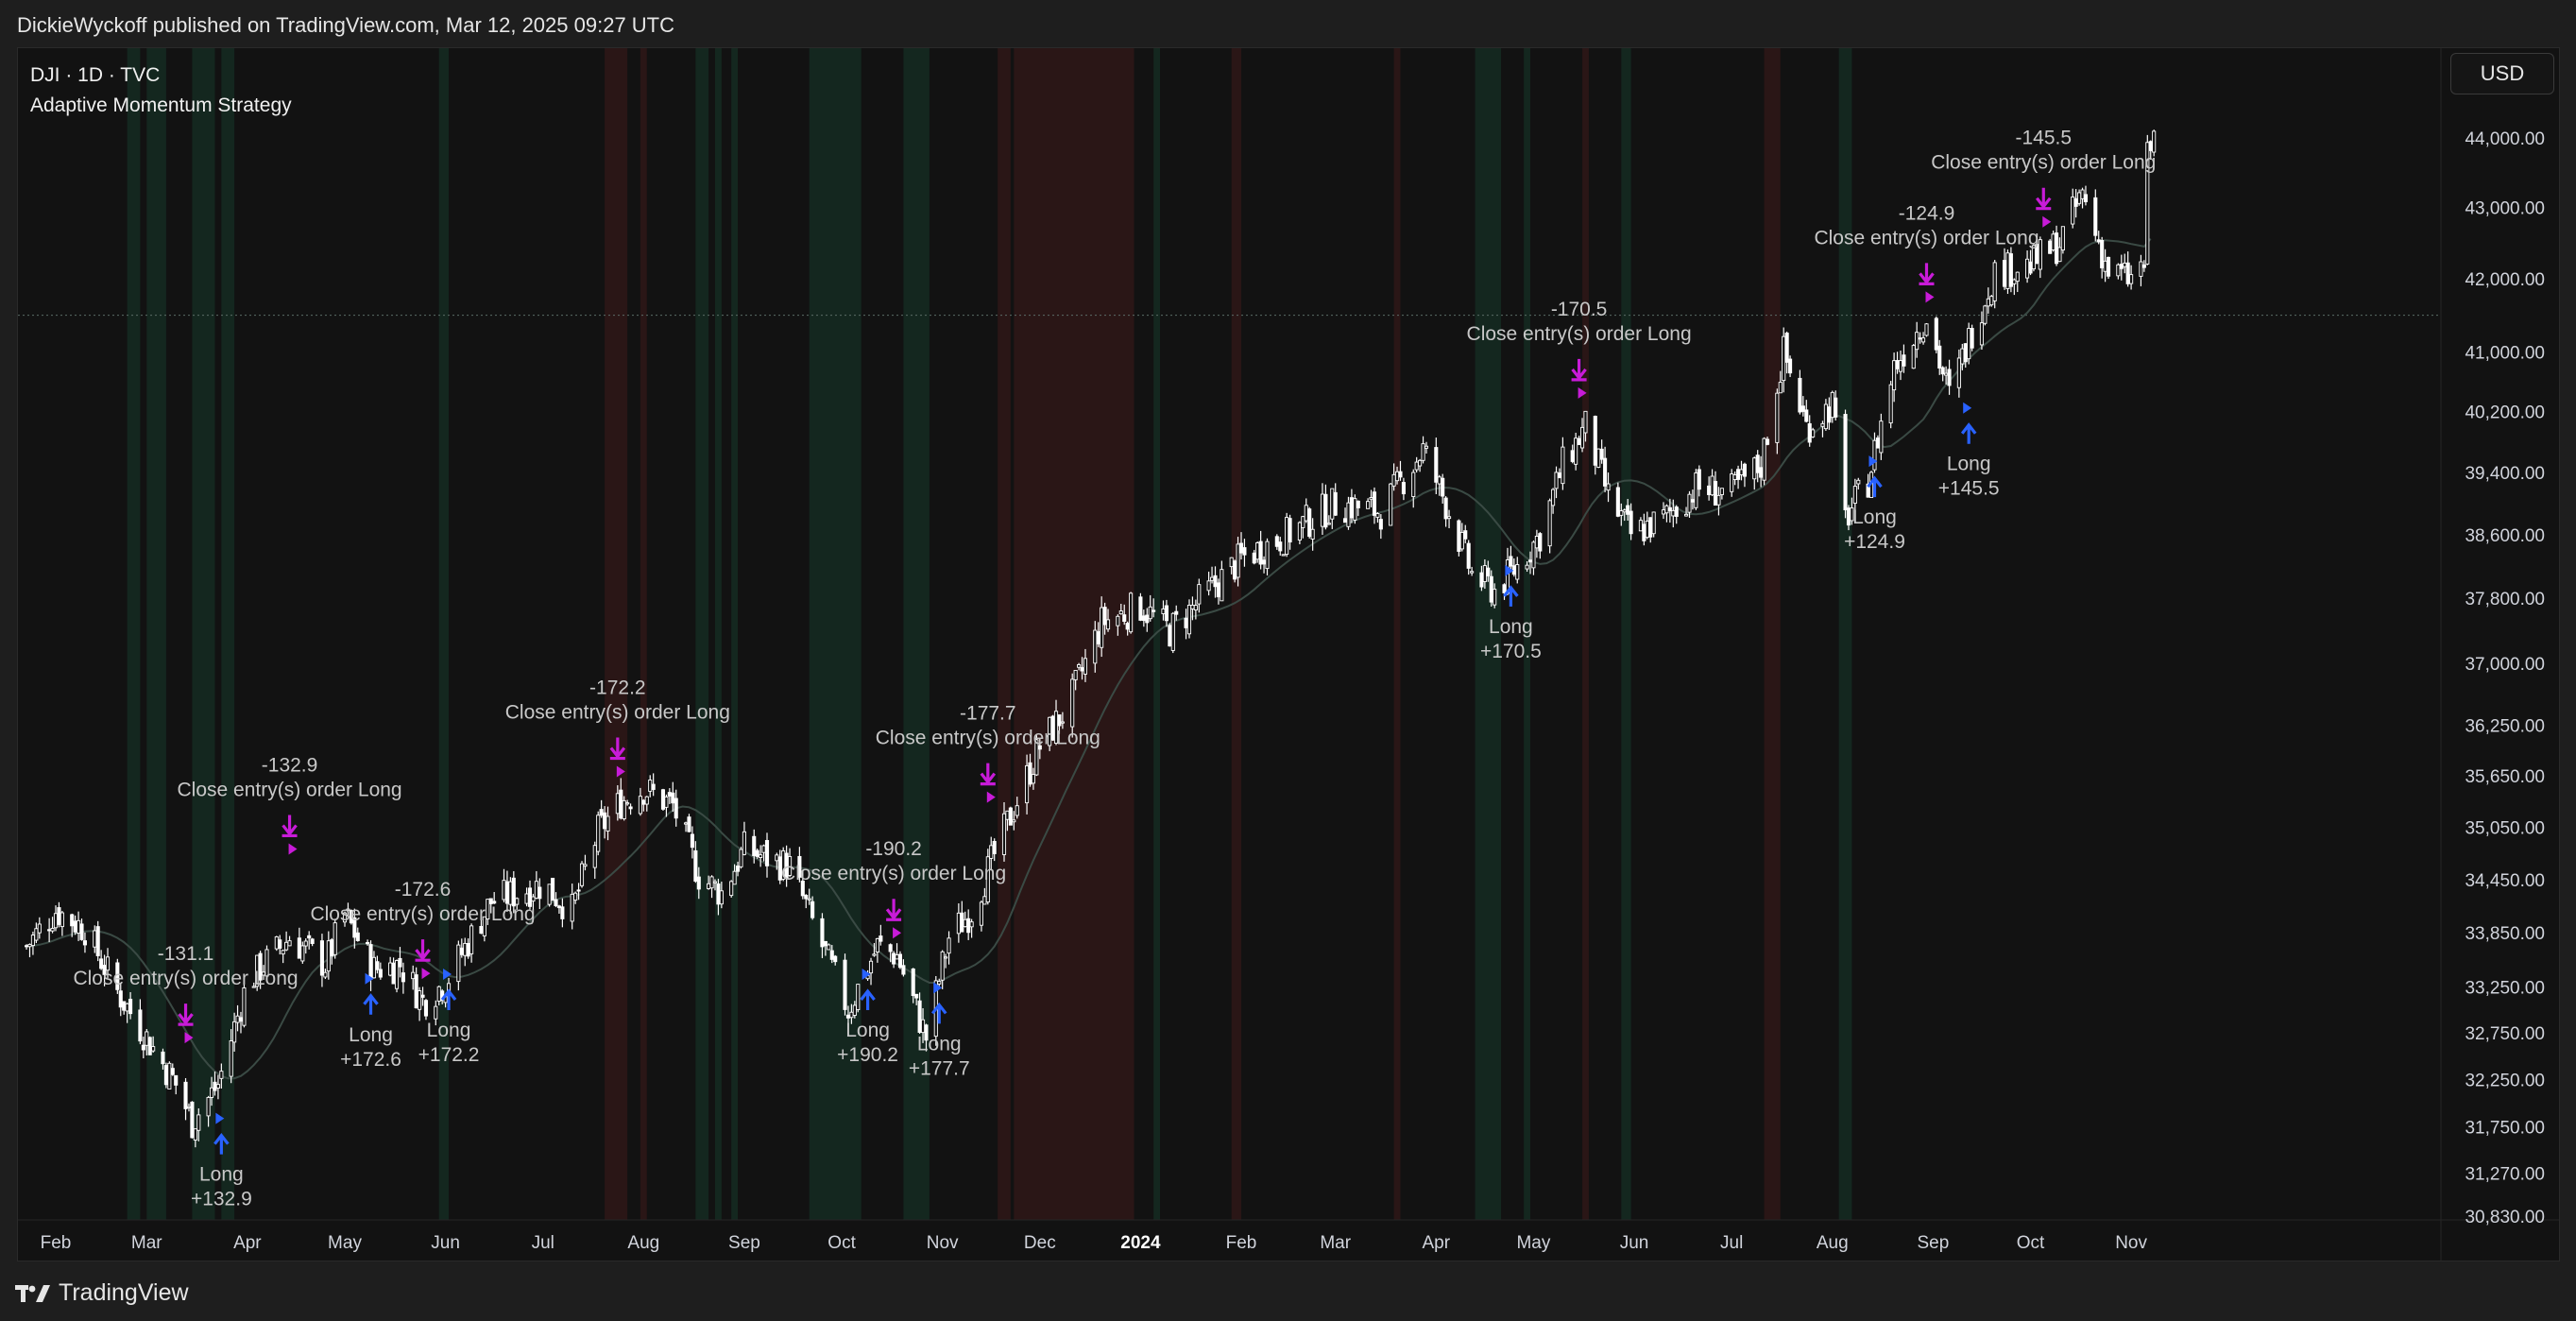 The image size is (2576, 1321). What do you see at coordinates (423, 950) in the screenshot?
I see `close-signal-arrow-icon` at bounding box center [423, 950].